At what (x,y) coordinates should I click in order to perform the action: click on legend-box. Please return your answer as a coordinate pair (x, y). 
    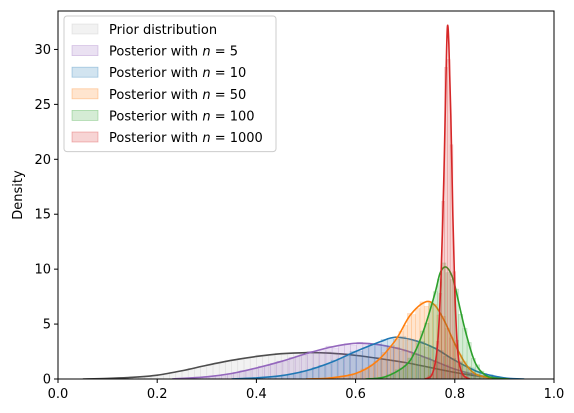
    Looking at the image, I should click on (170, 84).